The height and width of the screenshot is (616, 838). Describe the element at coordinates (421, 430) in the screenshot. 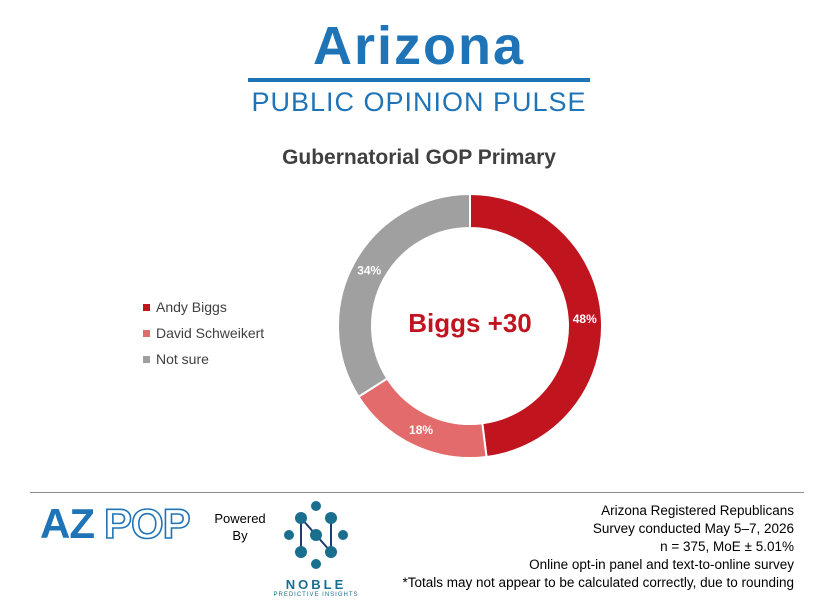

I see `slice-label: 18%` at that location.